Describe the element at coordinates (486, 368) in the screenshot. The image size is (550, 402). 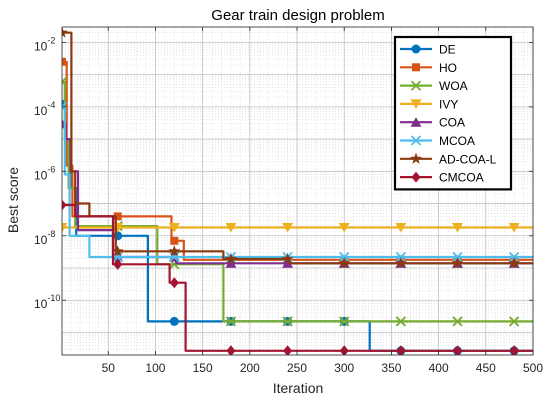
I see `x-tick-label: 450` at that location.